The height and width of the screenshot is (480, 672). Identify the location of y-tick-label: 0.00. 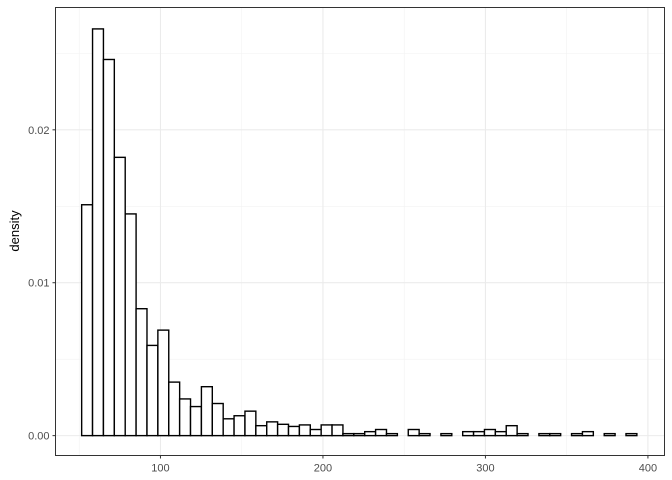
(38, 437).